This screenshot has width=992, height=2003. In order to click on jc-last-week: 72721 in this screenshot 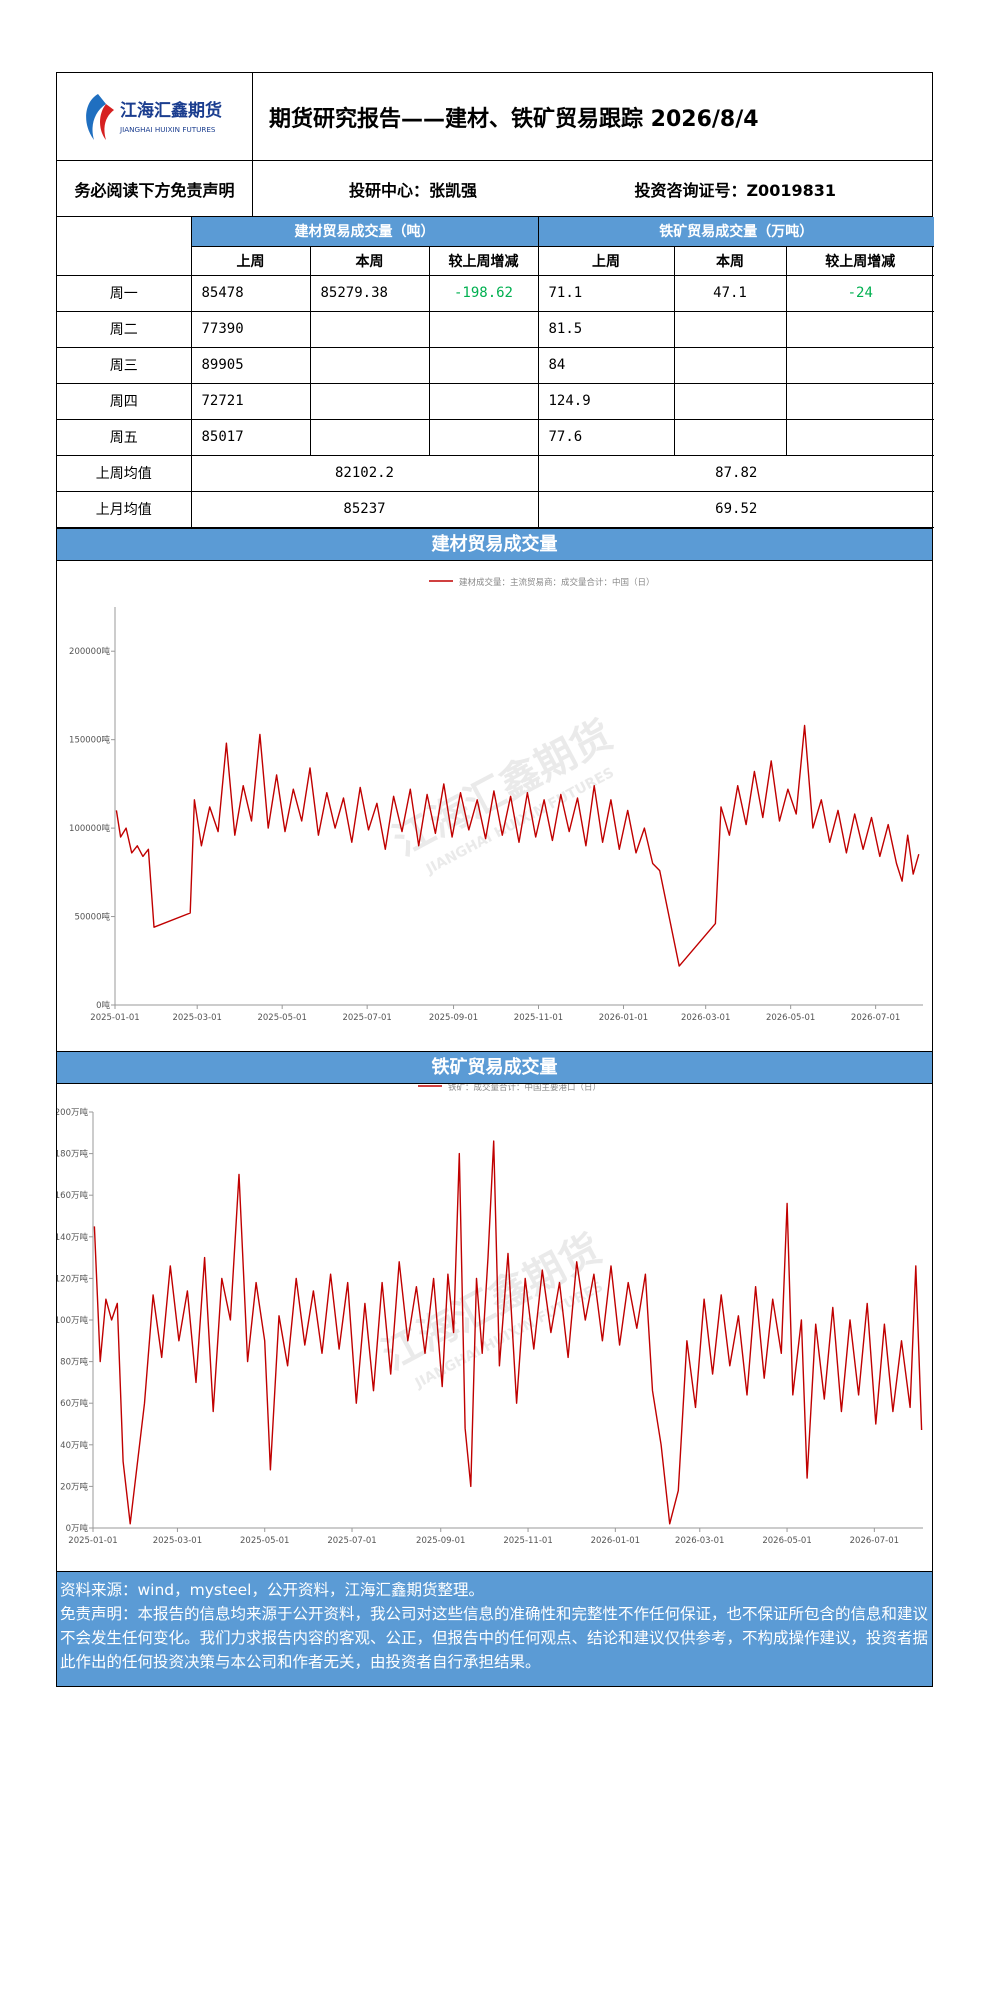, I will do `click(250, 401)`.